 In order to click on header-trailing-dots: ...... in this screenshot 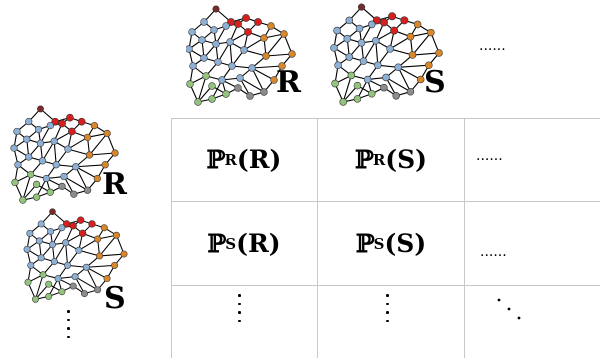, I will do `click(492, 46)`.